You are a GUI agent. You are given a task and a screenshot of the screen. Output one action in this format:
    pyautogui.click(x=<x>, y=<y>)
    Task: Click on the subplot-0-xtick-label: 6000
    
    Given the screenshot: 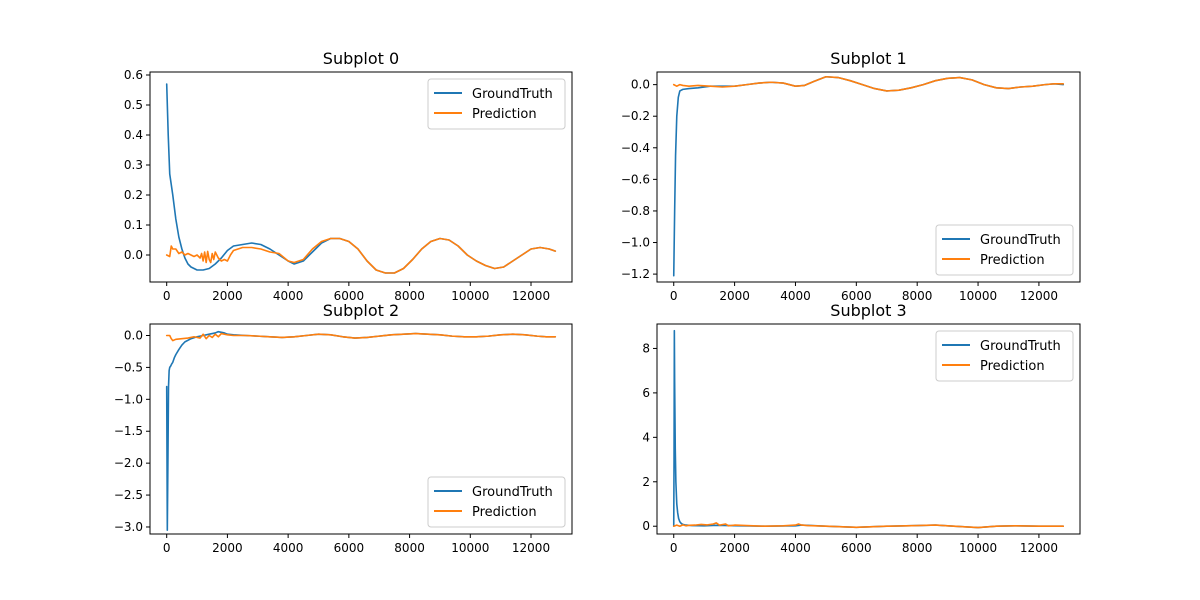 What is the action you would take?
    pyautogui.click(x=349, y=296)
    